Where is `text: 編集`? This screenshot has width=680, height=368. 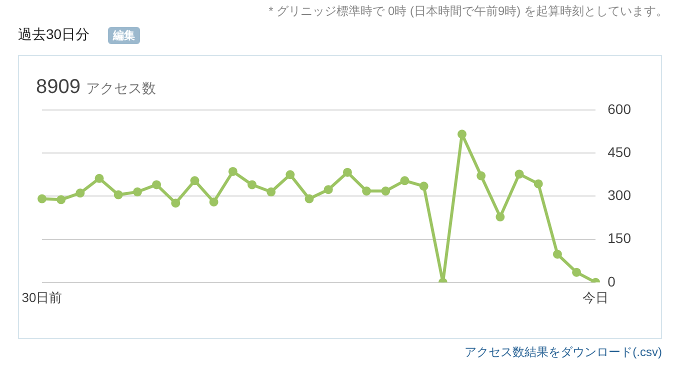 text: 編集 is located at coordinates (124, 35).